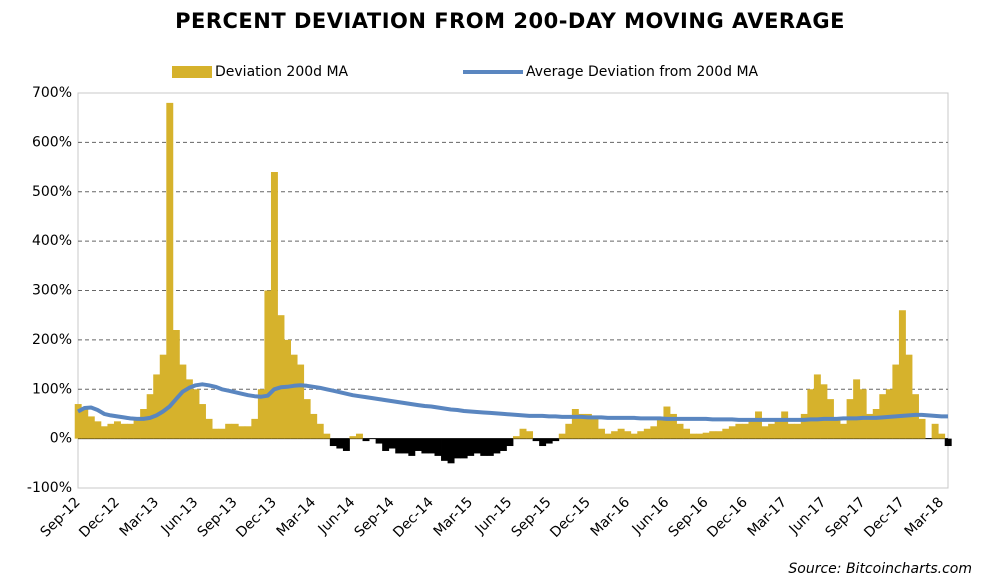 Image resolution: width=991 pixels, height=587 pixels. I want to click on y-tick-label: 400%, so click(52, 241).